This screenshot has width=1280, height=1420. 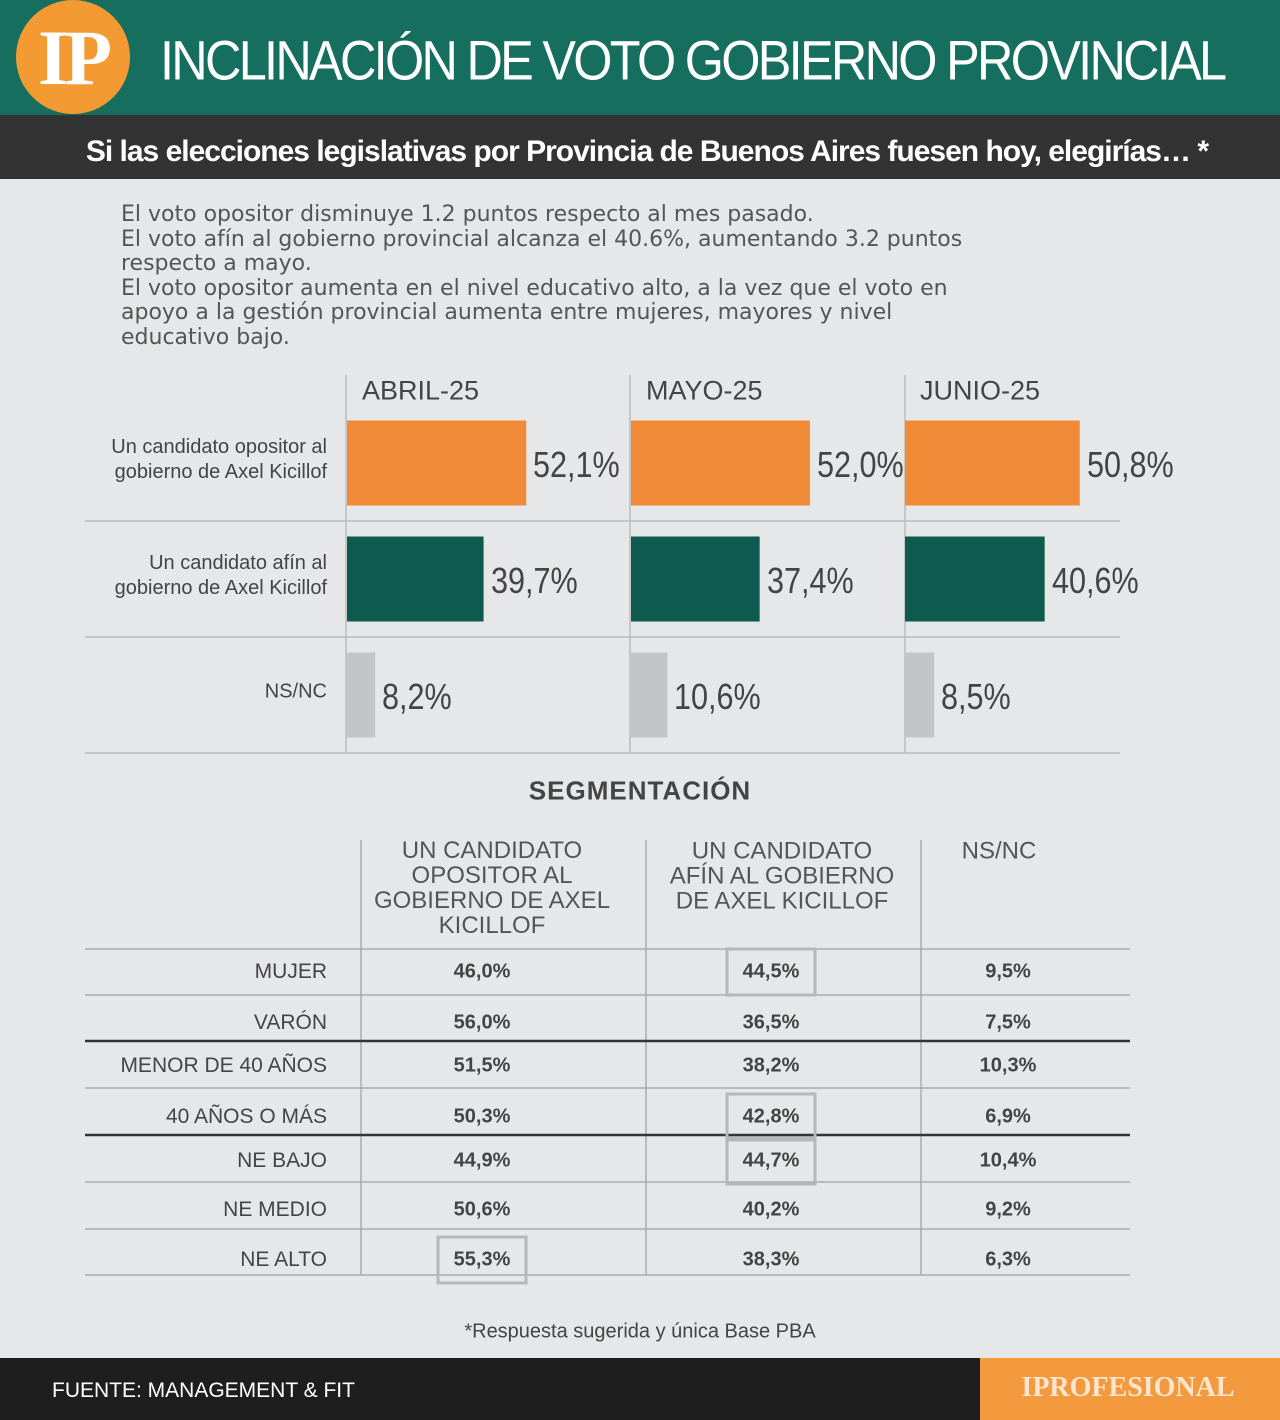 I want to click on row-label: NE BAJO, so click(x=282, y=1160).